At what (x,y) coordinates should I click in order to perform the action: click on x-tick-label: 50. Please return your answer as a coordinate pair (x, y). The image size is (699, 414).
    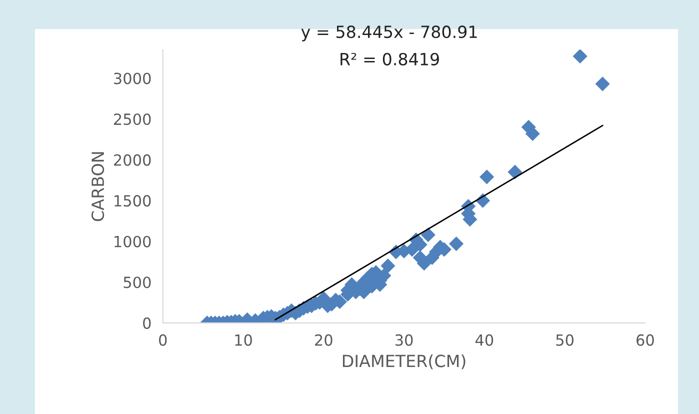
    Looking at the image, I should click on (565, 340).